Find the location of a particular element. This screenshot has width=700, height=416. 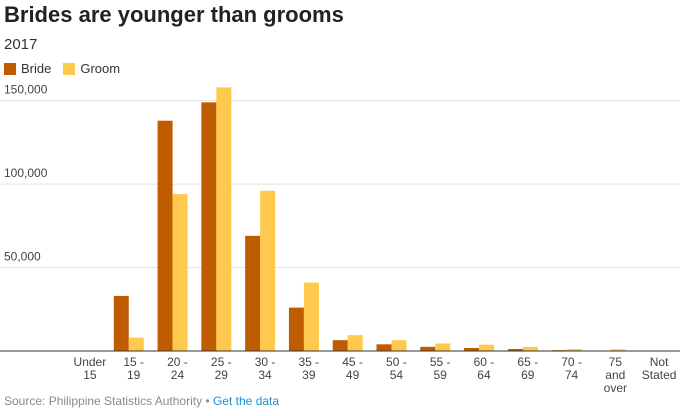

x-tick-label-line: 34 is located at coordinates (265, 375).